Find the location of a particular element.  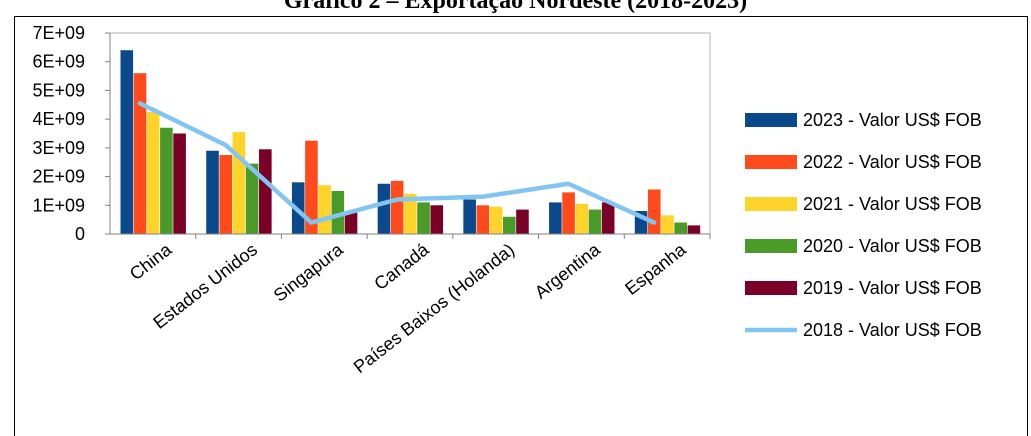

legend-label-2: 2022 - Valor US$ FOB is located at coordinates (892, 162).